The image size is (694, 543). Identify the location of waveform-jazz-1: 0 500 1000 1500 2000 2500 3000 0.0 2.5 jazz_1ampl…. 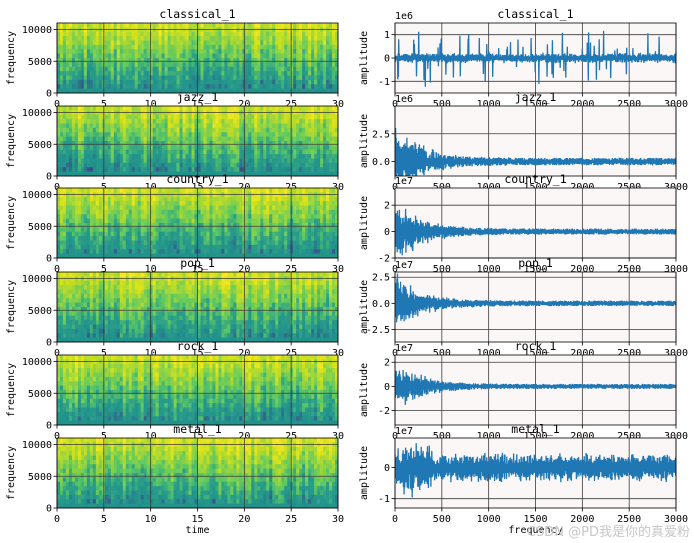
(523, 141).